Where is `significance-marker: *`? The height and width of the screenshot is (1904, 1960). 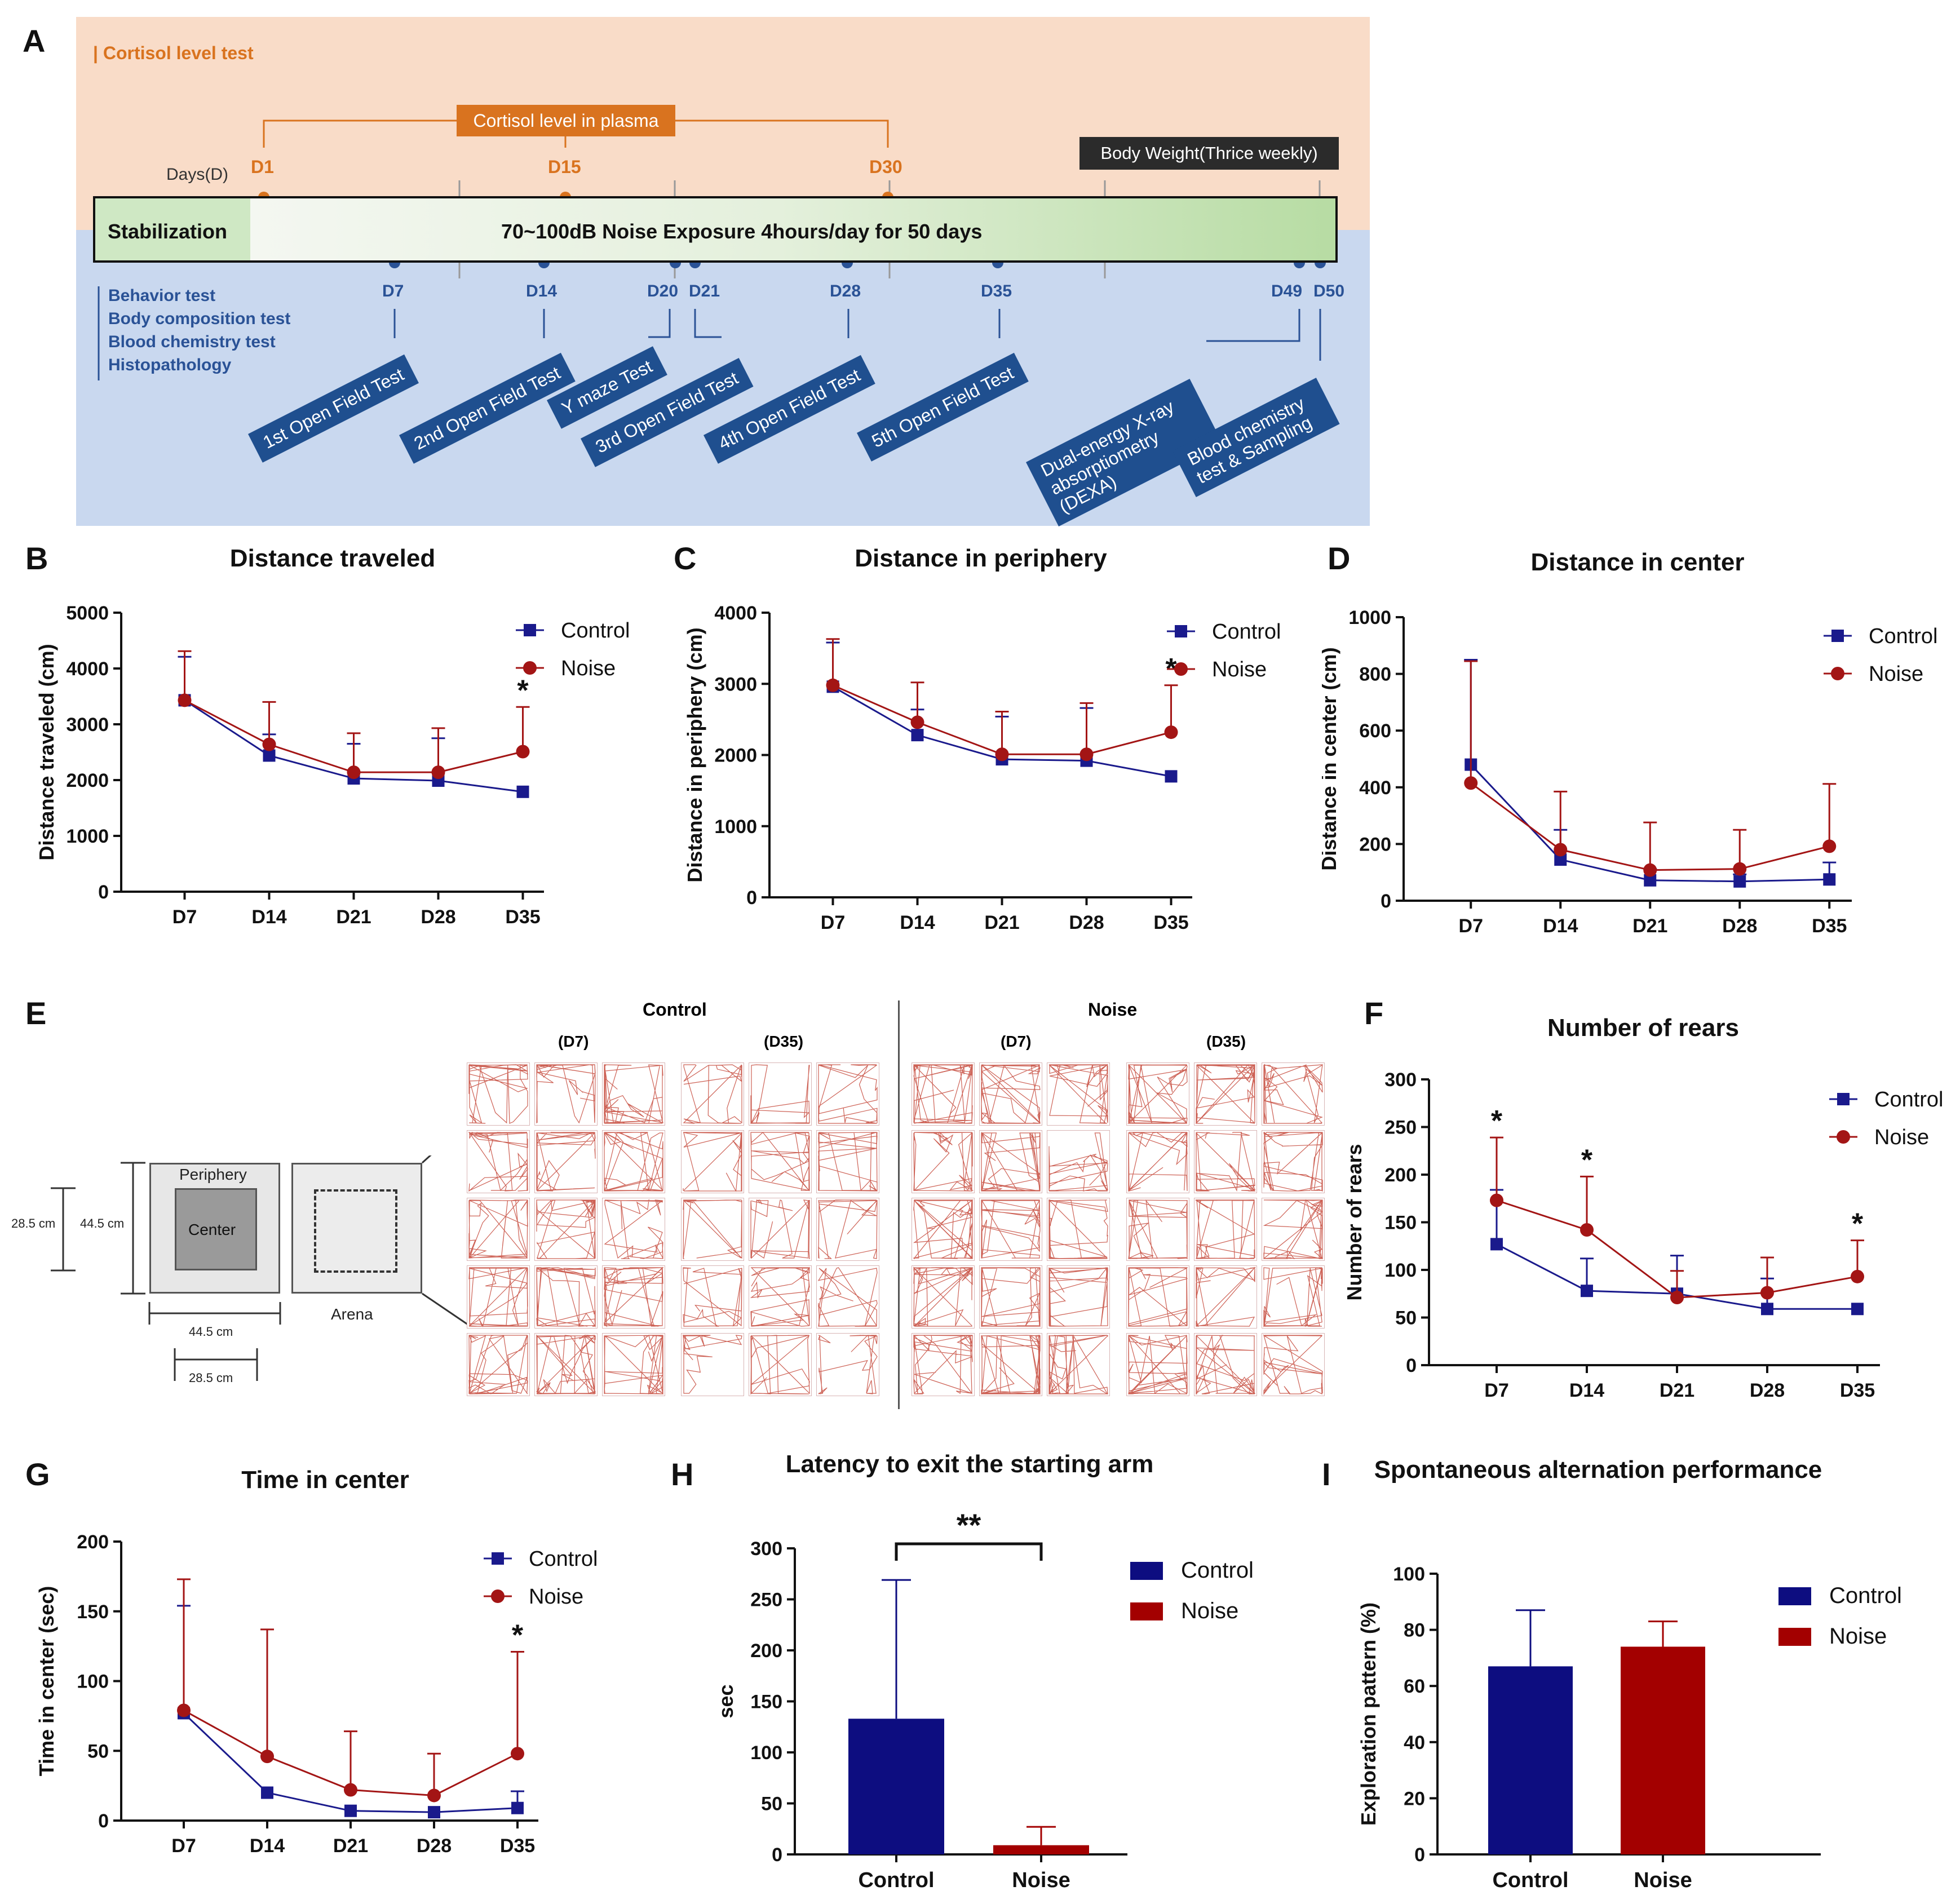
significance-marker: * is located at coordinates (523, 690).